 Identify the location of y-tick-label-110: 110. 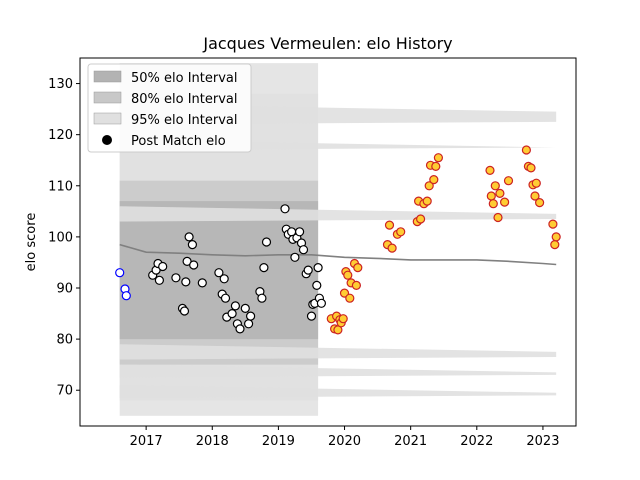
(60, 186).